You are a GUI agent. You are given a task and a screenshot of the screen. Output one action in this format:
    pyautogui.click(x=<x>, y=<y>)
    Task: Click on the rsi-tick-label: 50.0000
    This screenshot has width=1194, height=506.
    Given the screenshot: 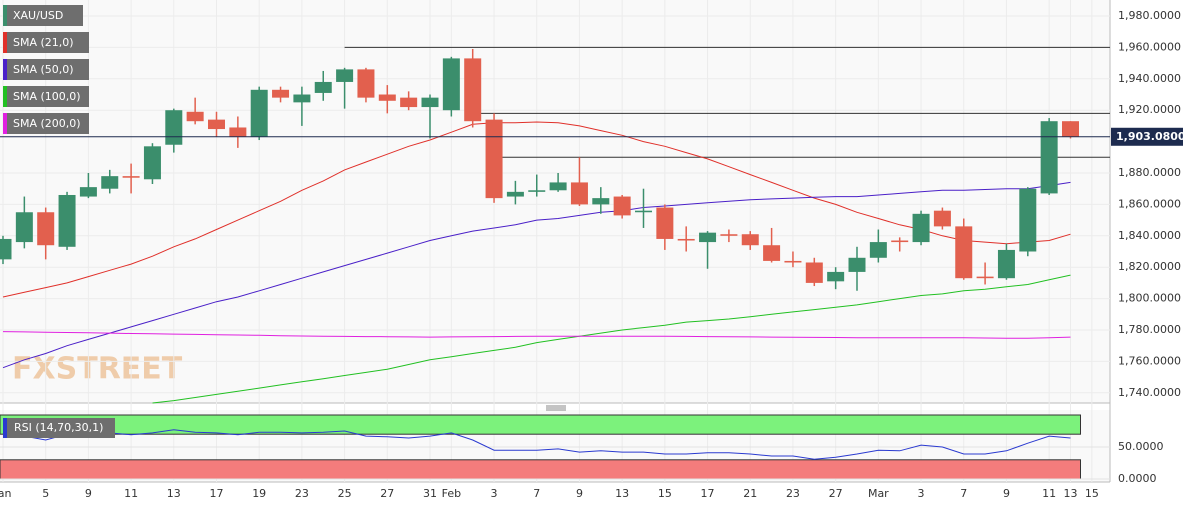 What is the action you would take?
    pyautogui.click(x=1141, y=446)
    